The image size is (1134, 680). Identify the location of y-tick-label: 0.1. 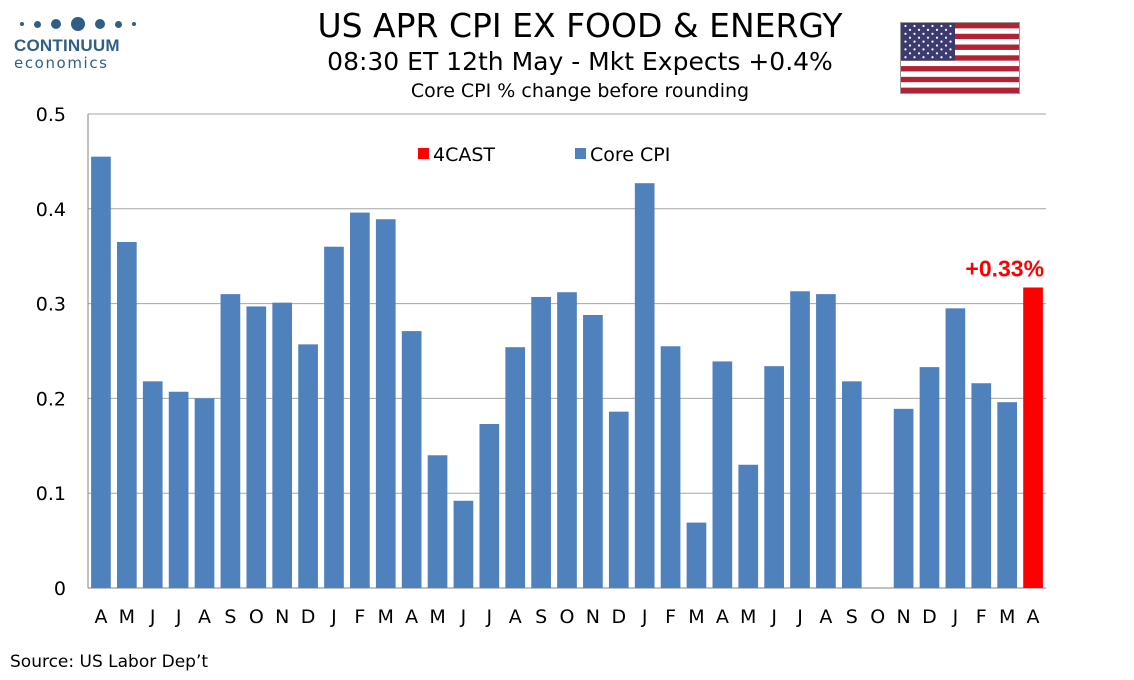
(51, 494).